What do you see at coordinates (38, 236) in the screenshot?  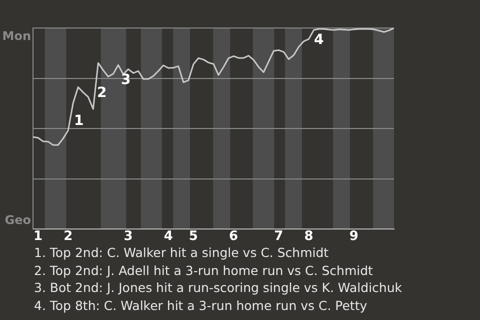 I see `x-tick-label: 1` at bounding box center [38, 236].